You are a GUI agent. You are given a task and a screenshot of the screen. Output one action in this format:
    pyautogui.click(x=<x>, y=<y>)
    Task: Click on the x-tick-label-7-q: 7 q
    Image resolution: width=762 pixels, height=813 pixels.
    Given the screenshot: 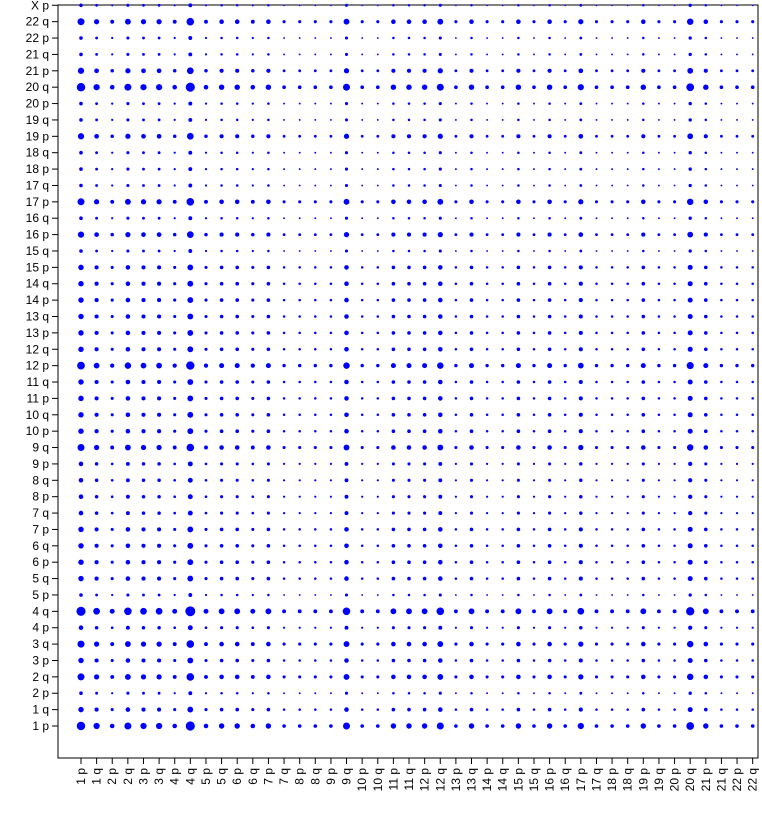 What is the action you would take?
    pyautogui.click(x=284, y=776)
    